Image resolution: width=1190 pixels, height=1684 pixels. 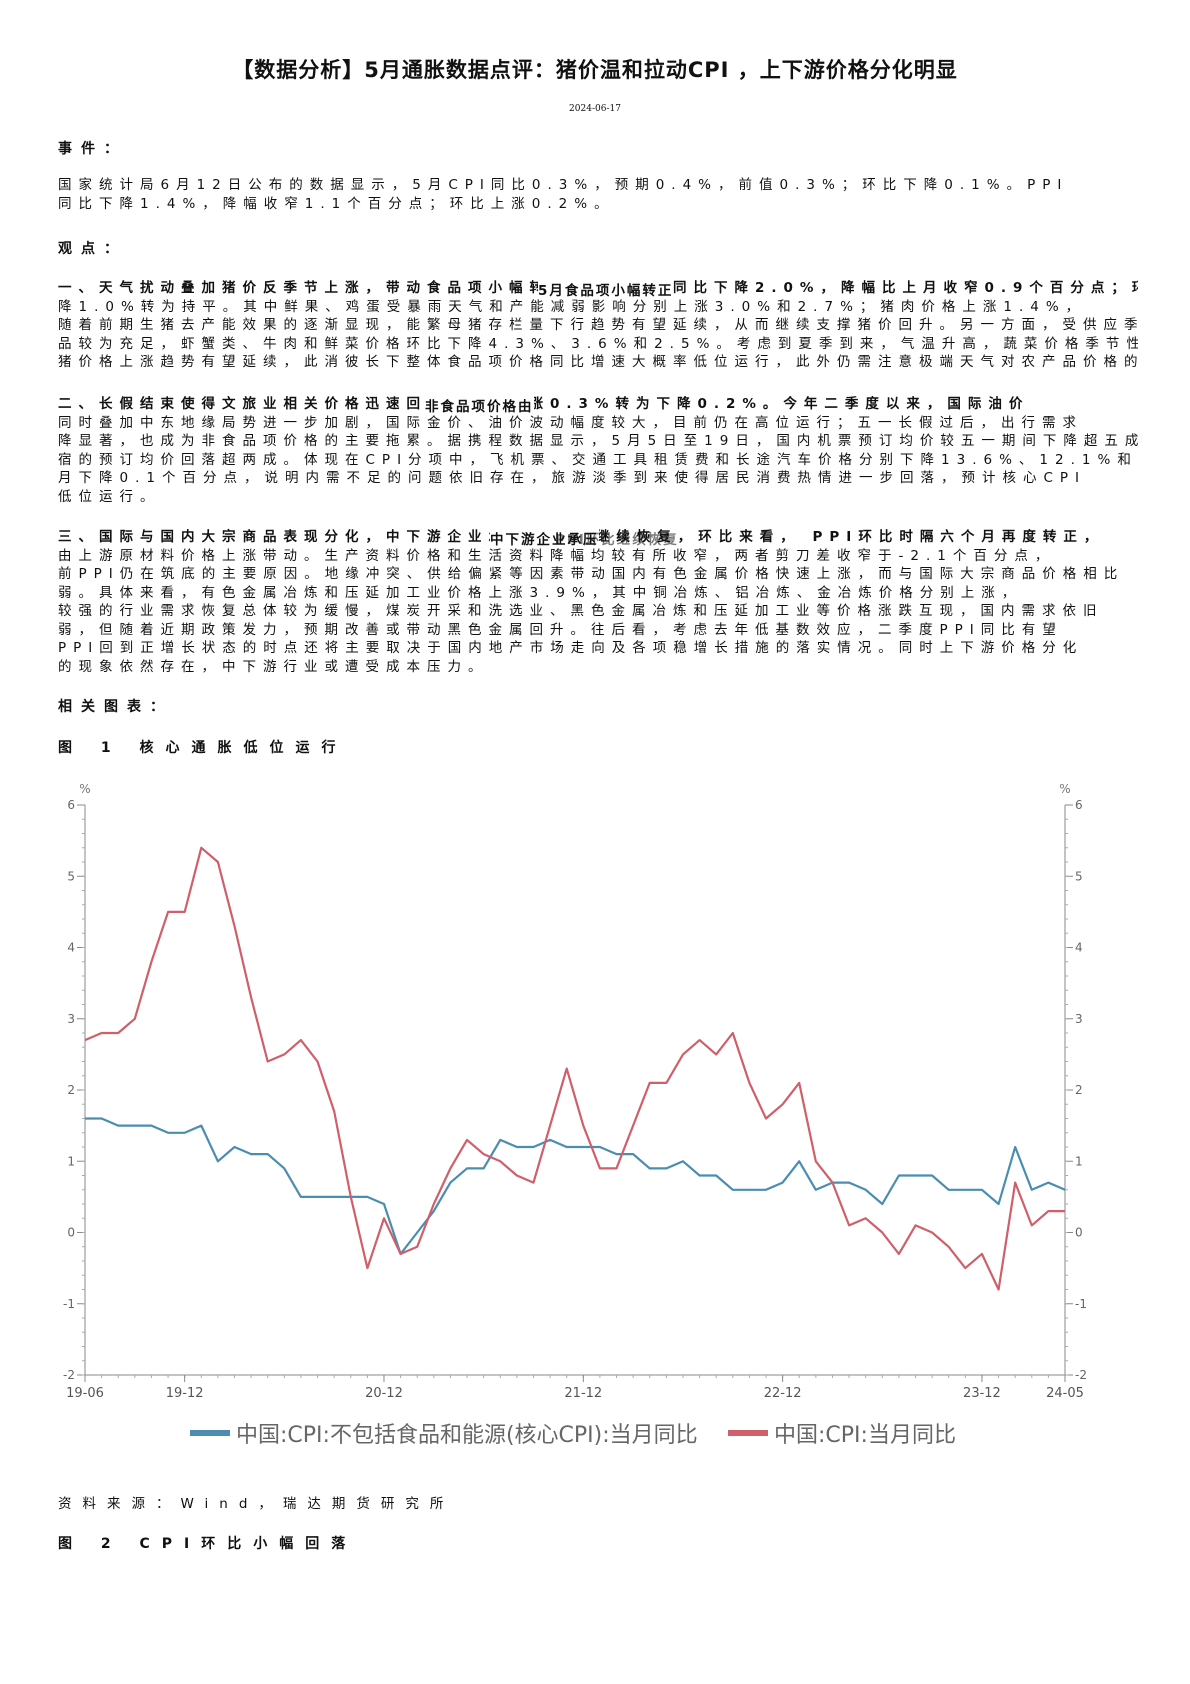 I want to click on legend-label-cpi: 中国:CPI:当月同比, so click(x=865, y=1435).